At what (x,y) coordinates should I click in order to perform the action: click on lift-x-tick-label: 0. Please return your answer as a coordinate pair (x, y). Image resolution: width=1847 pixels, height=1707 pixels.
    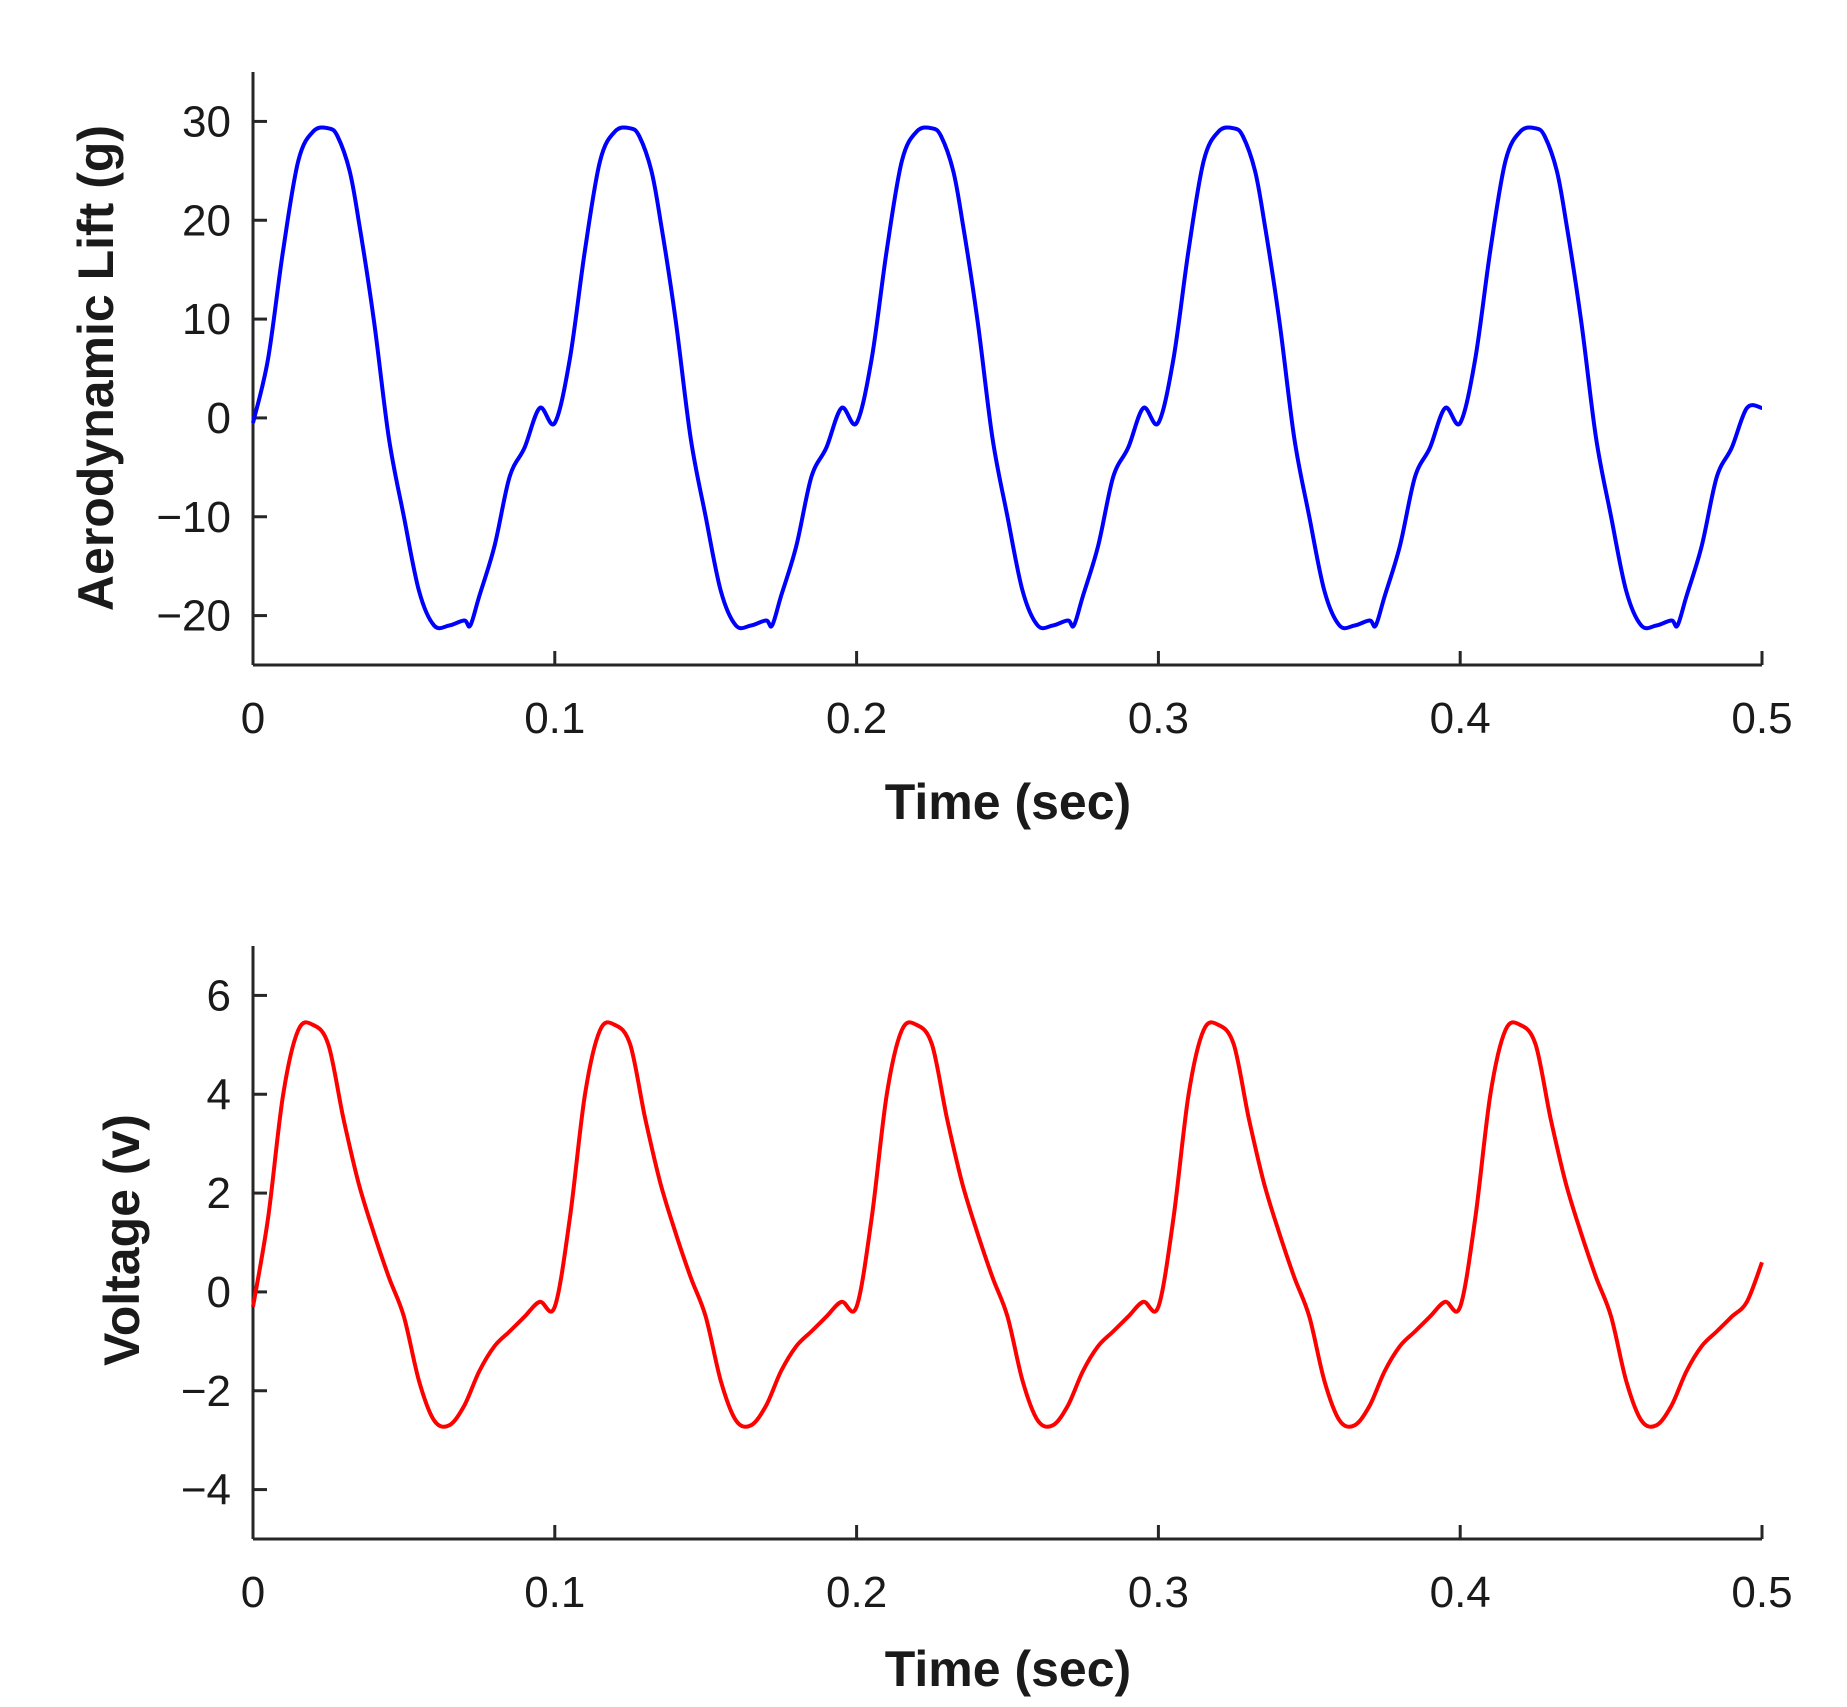
    Looking at the image, I should click on (253, 718).